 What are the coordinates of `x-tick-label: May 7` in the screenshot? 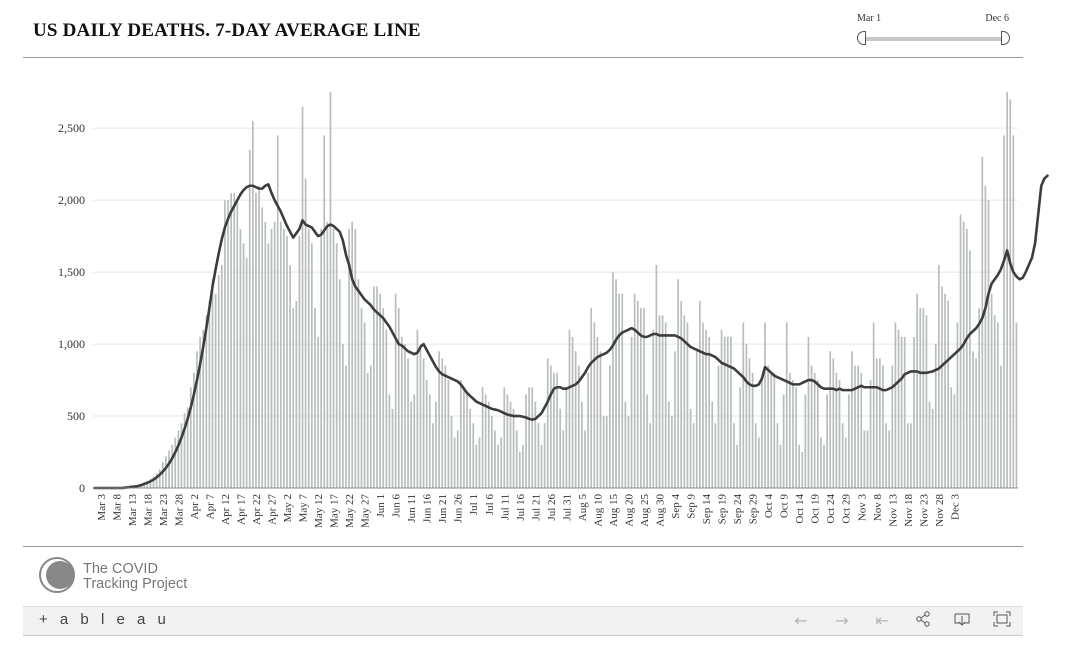 It's located at (304, 508).